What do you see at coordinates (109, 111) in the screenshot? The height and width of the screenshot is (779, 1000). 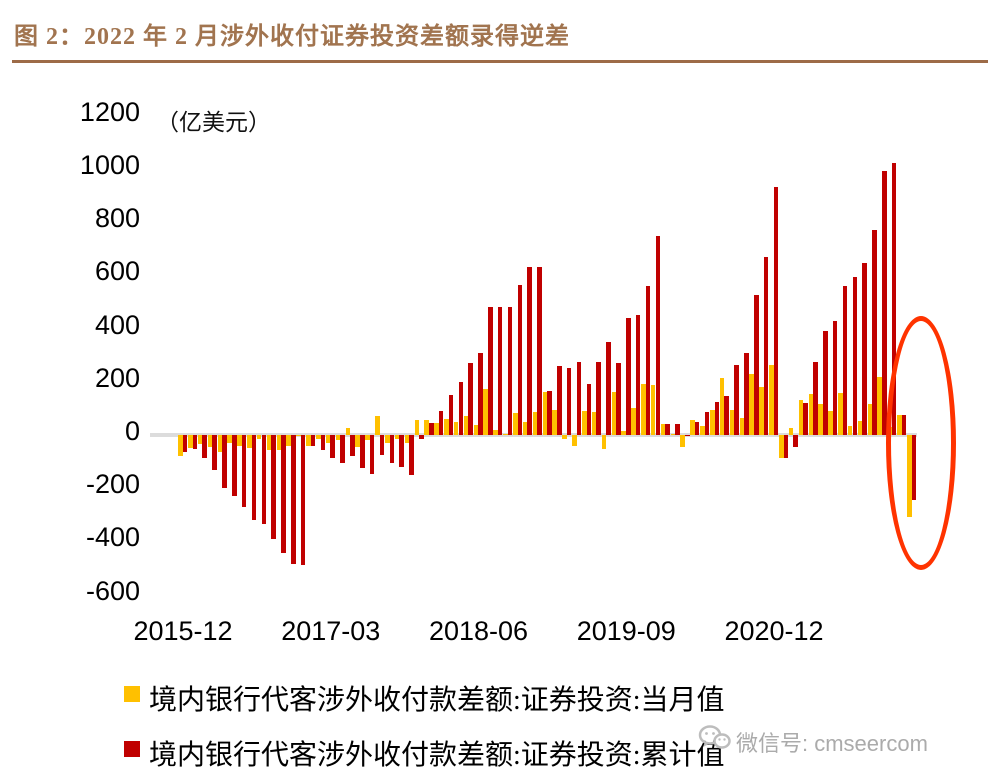 I see `y-tick-label: 1200` at bounding box center [109, 111].